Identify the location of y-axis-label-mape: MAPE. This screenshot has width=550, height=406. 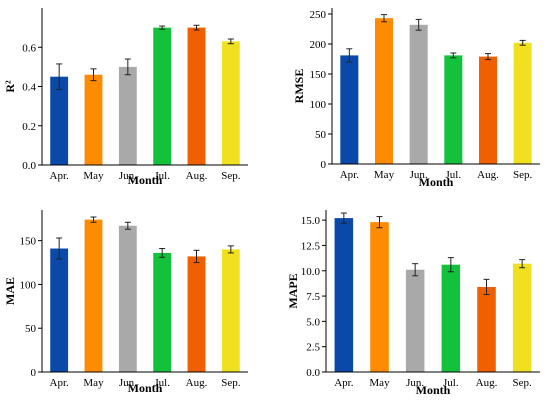
(293, 290).